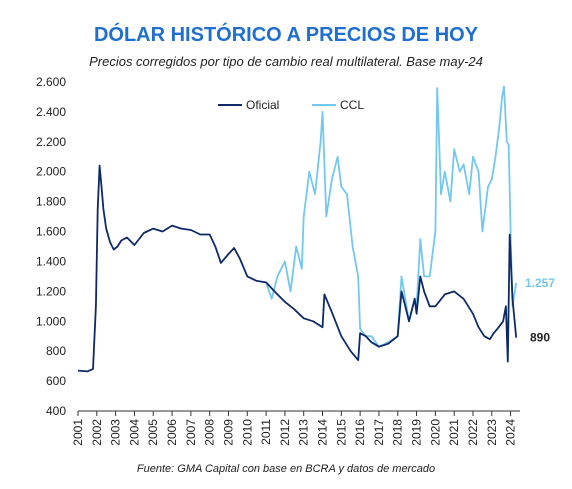 Image resolution: width=572 pixels, height=489 pixels. Describe the element at coordinates (341, 432) in the screenshot. I see `x-tick-label: 2015` at that location.